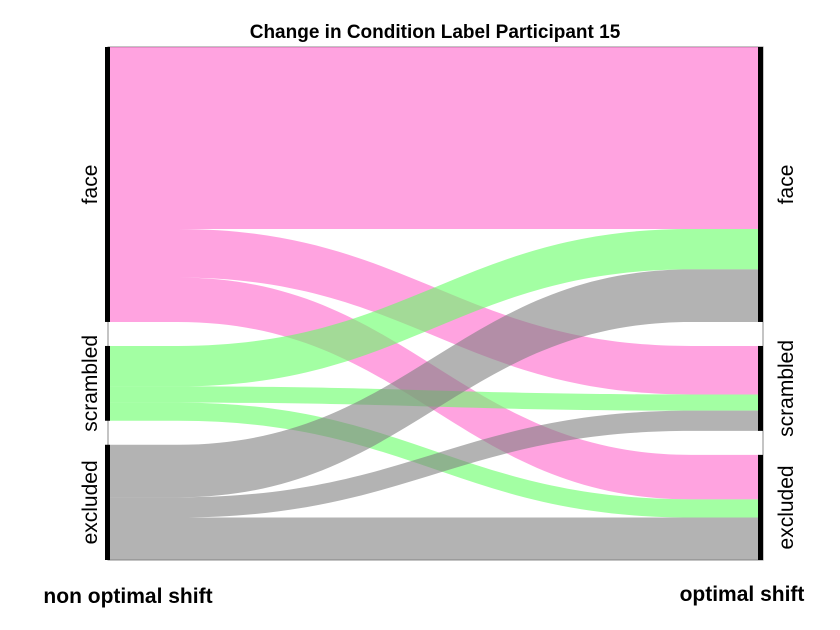 The image size is (840, 630). Describe the element at coordinates (434, 538) in the screenshot. I see `flow-excluded-to-excluded` at that location.